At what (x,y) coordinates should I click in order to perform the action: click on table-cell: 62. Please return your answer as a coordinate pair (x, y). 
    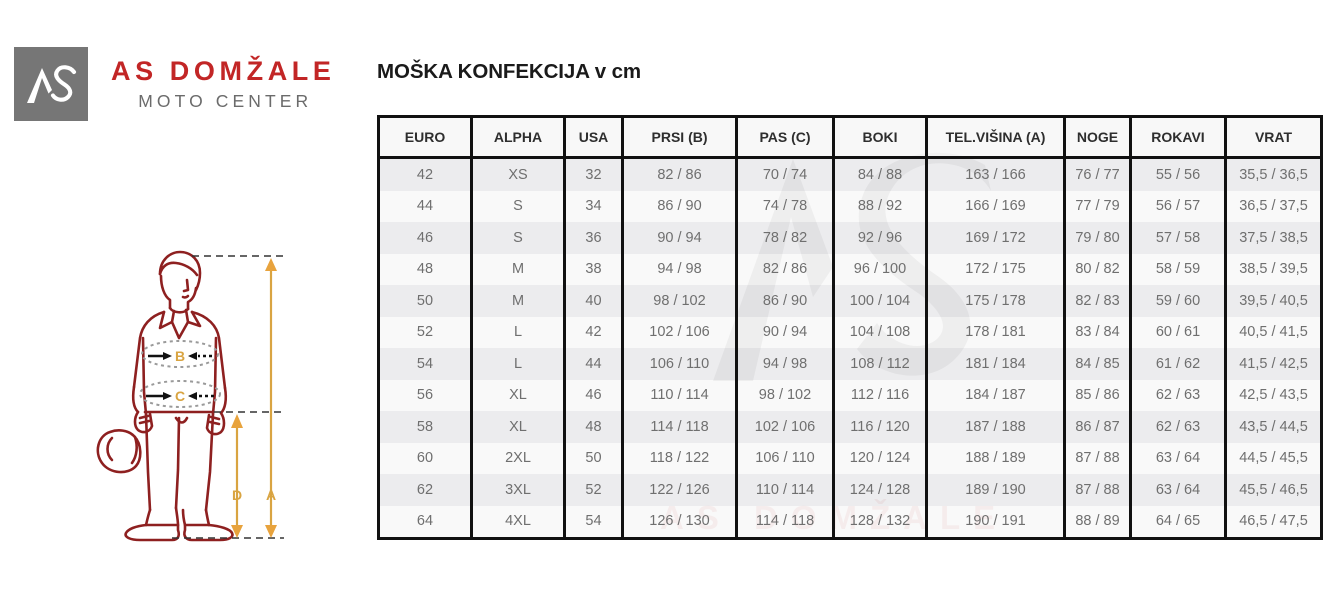
    Looking at the image, I should click on (425, 490).